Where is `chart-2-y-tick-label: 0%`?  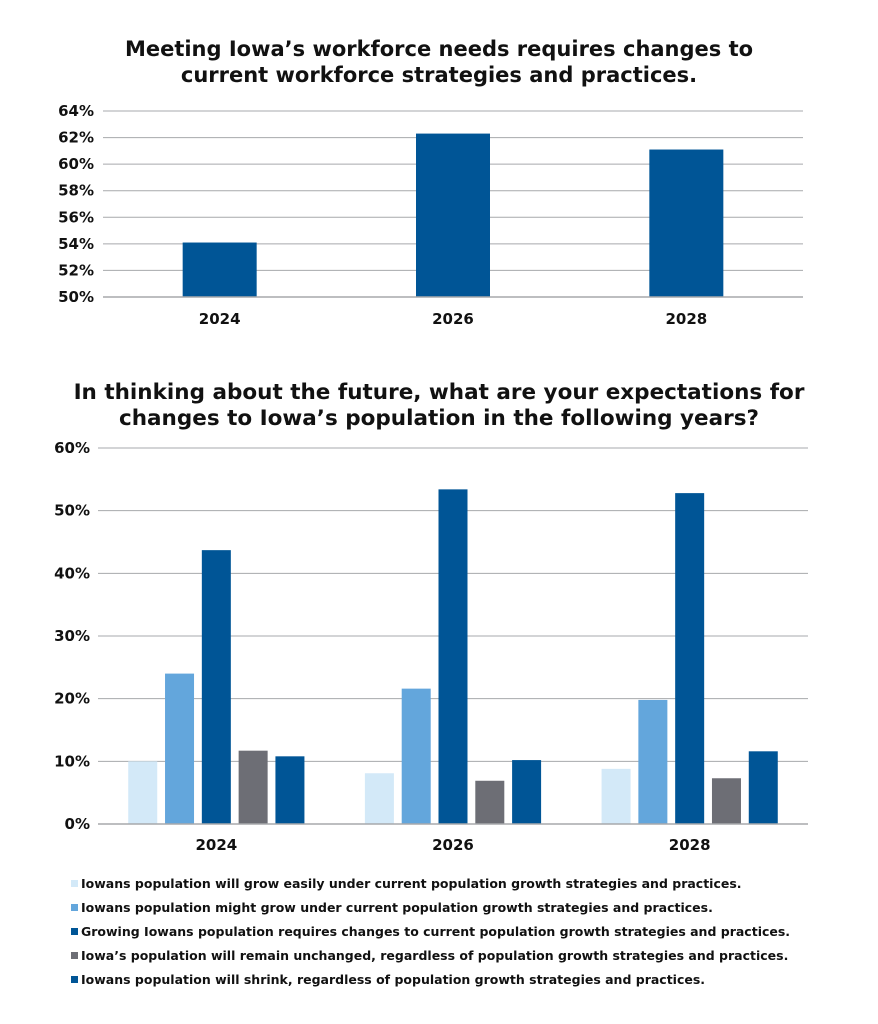
chart-2-y-tick-label: 0% is located at coordinates (77, 824).